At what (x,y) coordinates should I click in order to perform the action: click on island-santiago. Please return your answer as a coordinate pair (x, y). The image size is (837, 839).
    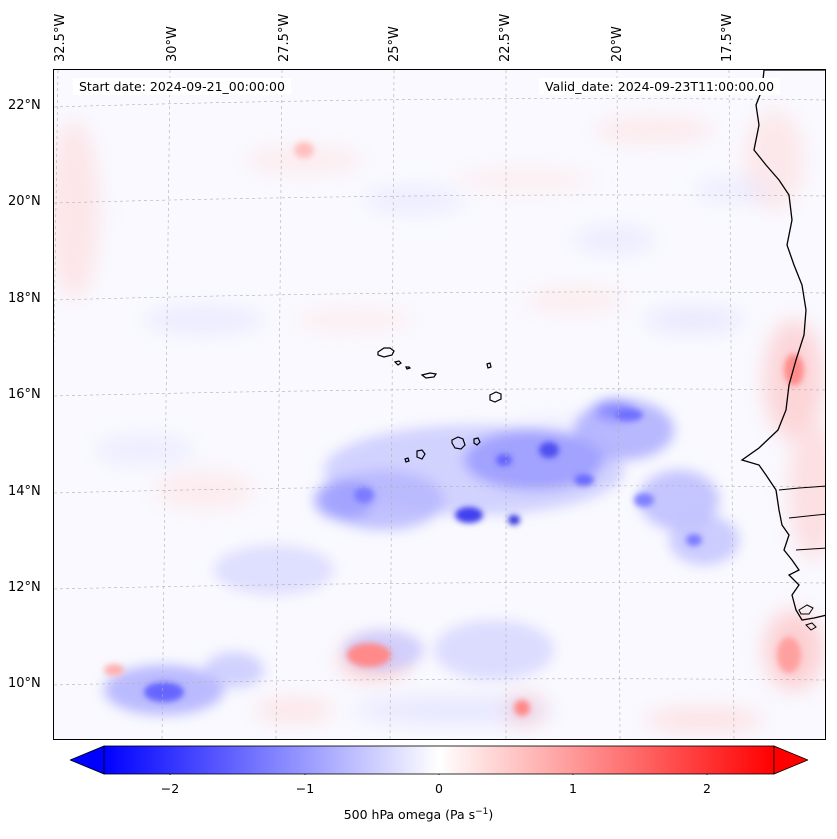
    Looking at the image, I should click on (458, 443).